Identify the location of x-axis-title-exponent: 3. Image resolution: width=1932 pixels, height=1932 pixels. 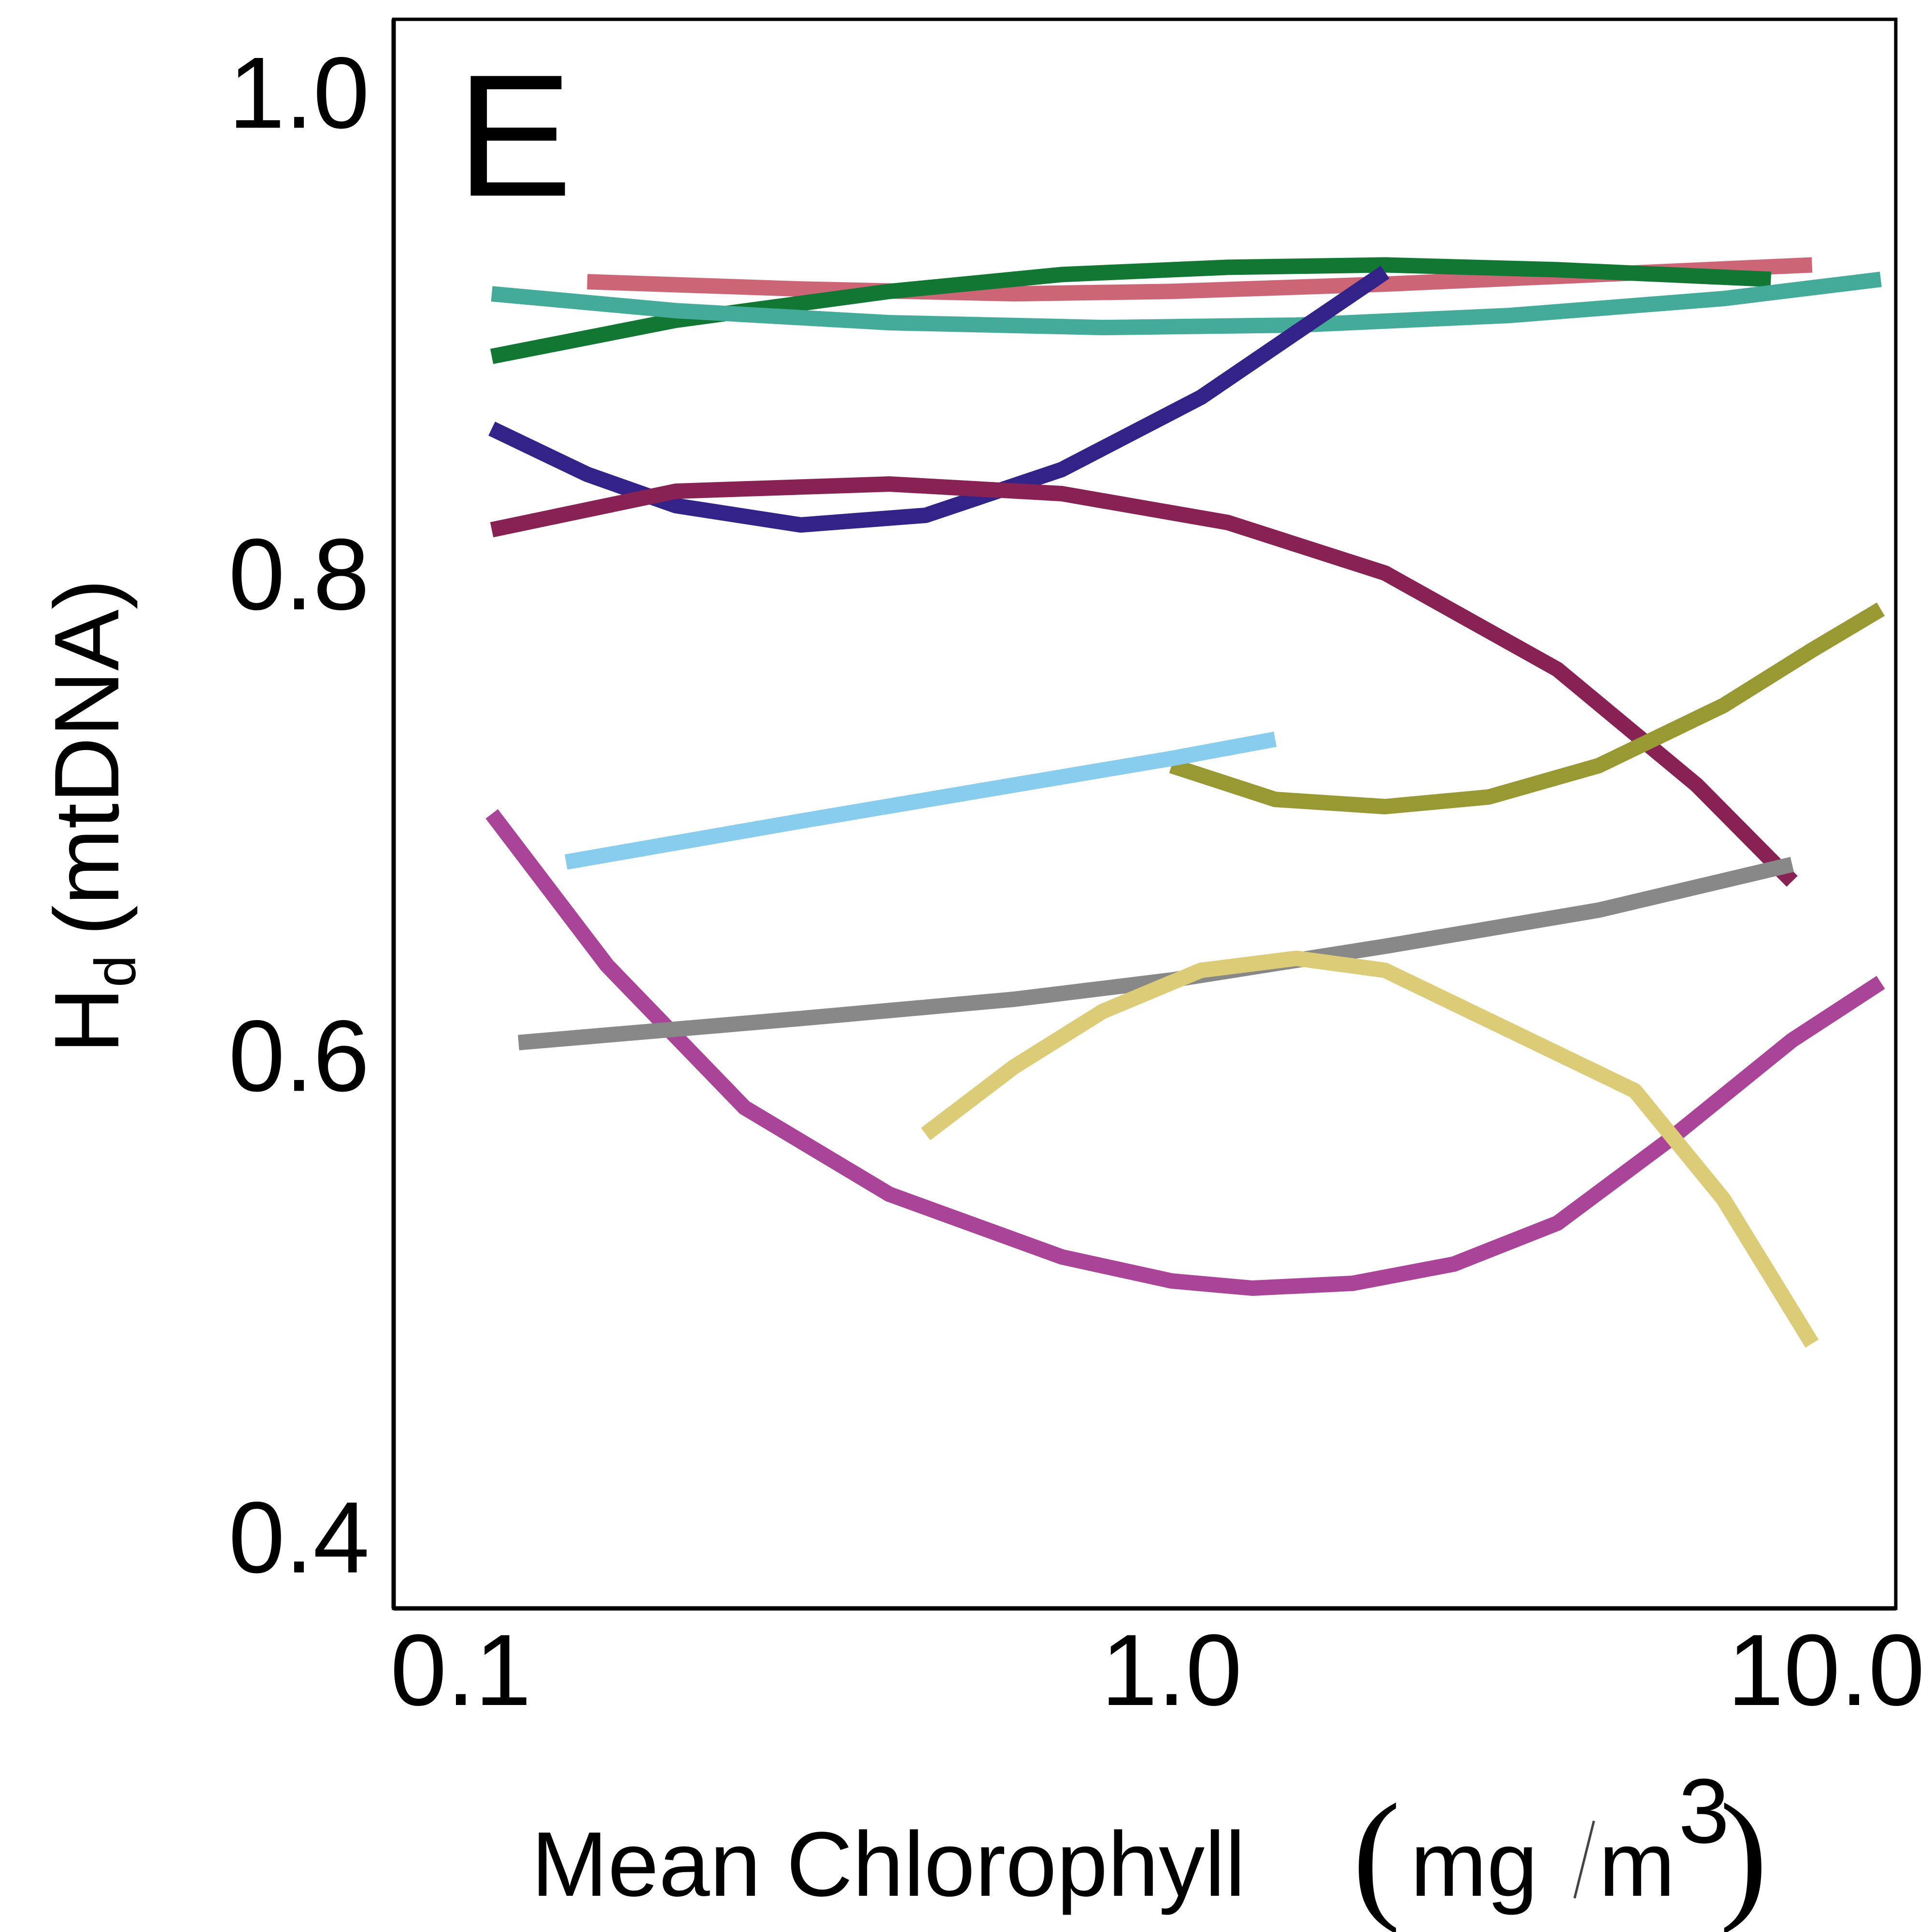
(1704, 1811).